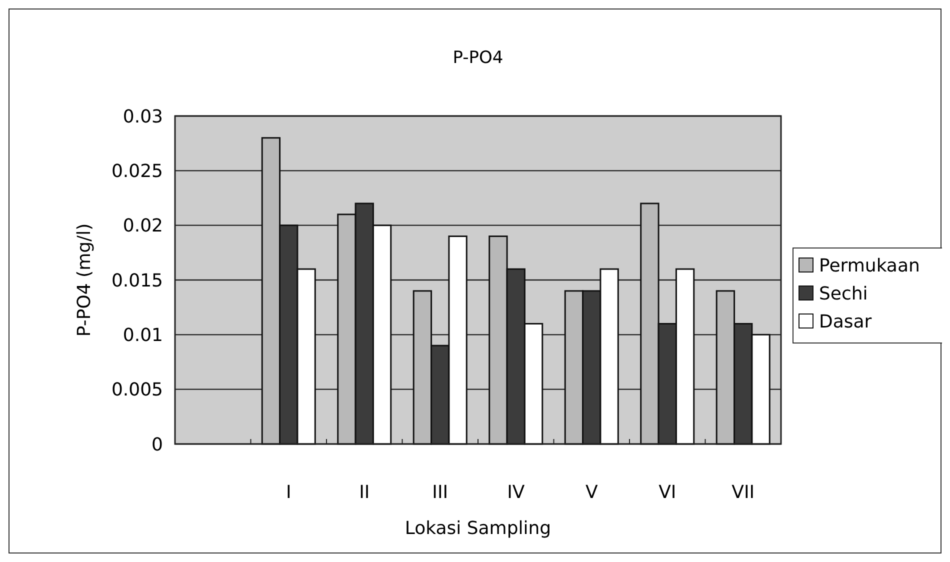 This screenshot has width=950, height=562. What do you see at coordinates (364, 492) in the screenshot?
I see `x-tick-label: II` at bounding box center [364, 492].